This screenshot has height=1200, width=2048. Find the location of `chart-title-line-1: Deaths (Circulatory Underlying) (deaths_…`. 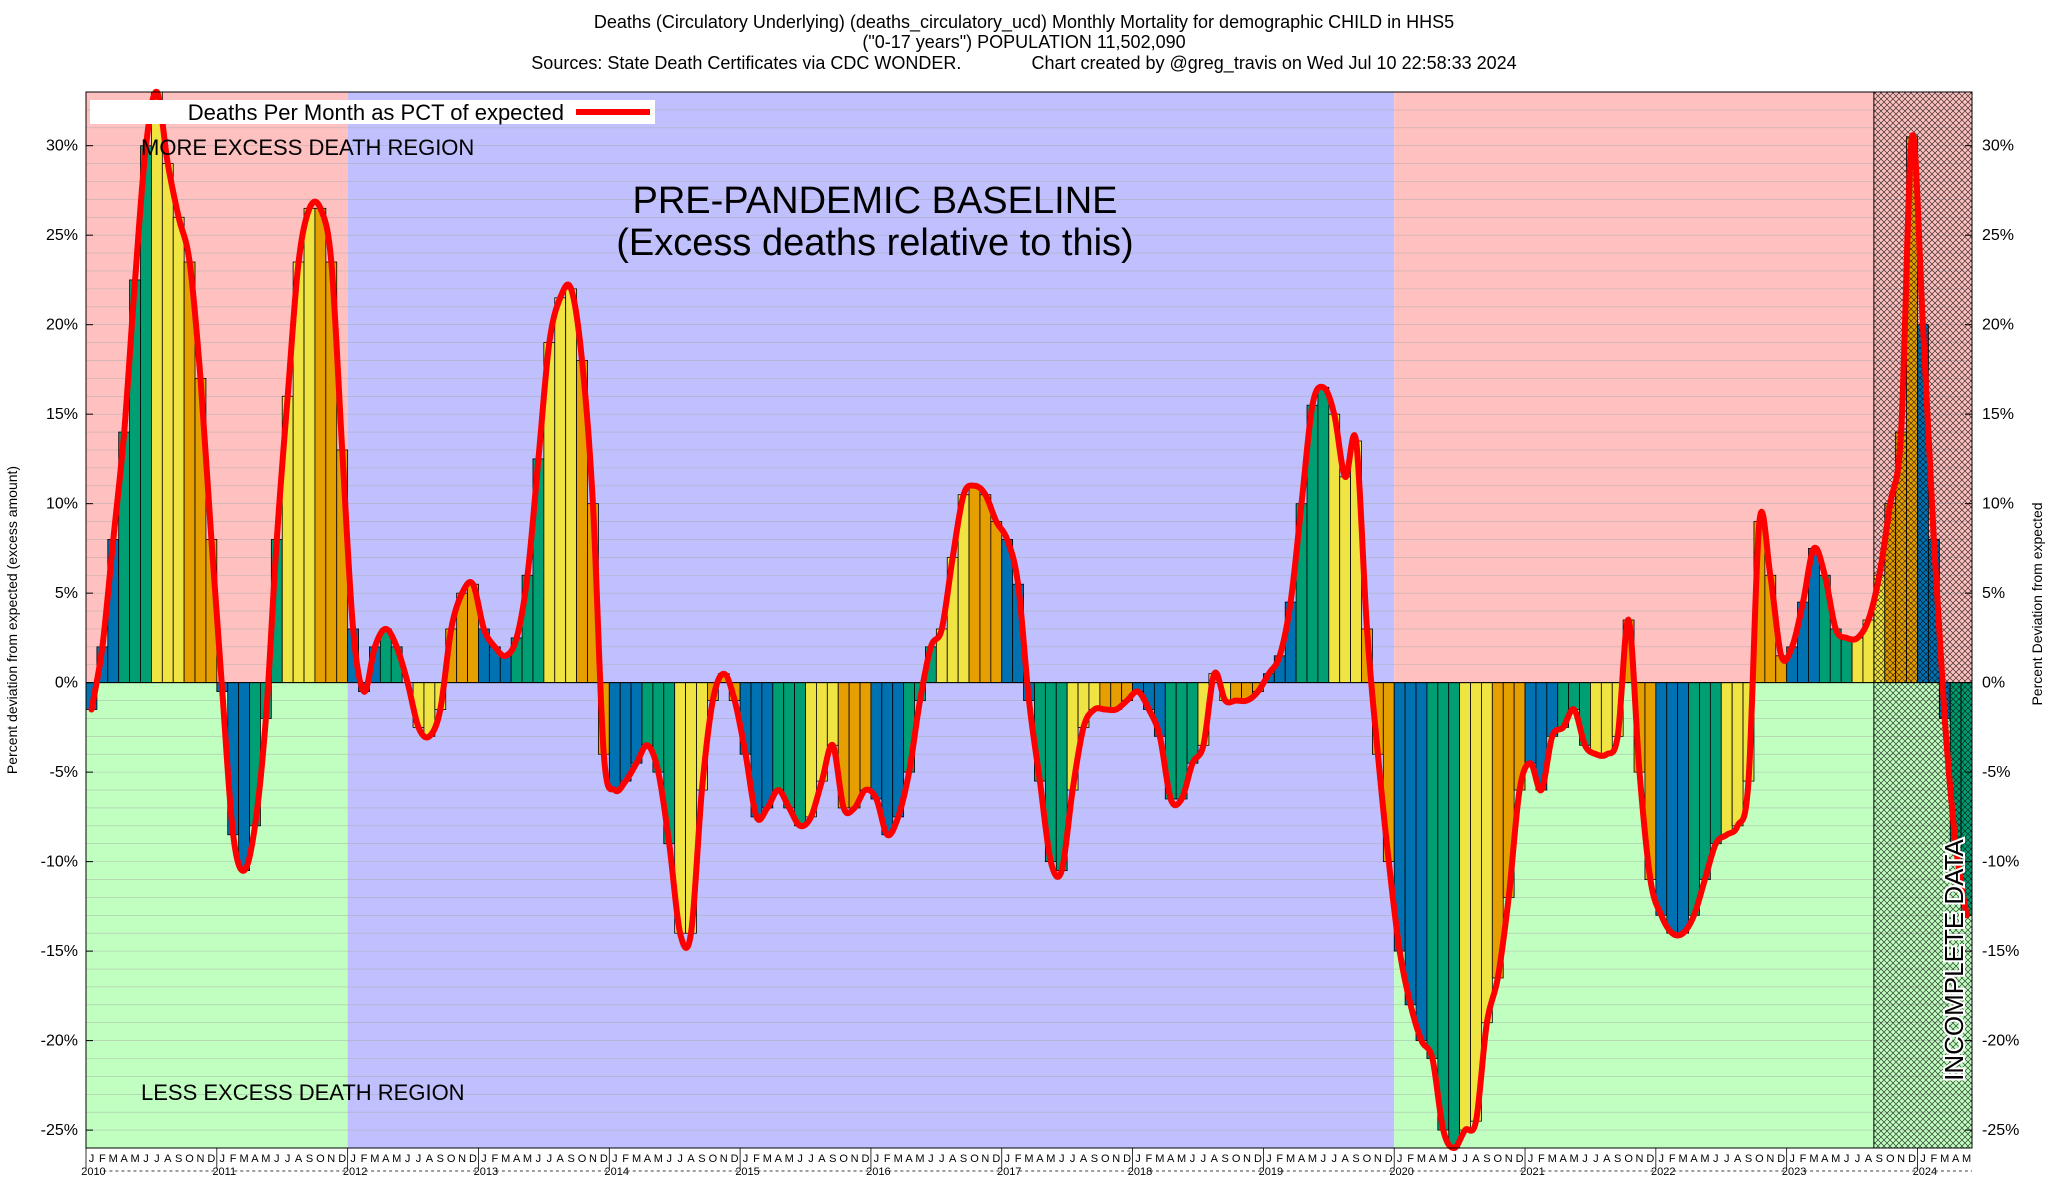

chart-title-line-1: Deaths (Circulatory Underlying) (deaths_… is located at coordinates (1024, 22).